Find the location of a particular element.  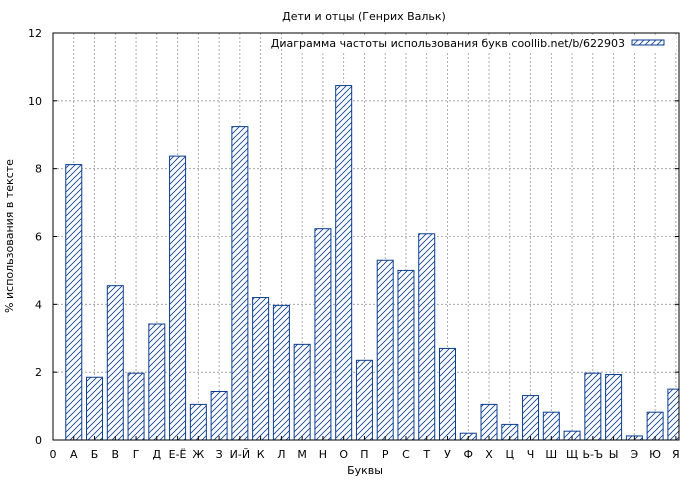

x-tick-label: Ч is located at coordinates (531, 454).